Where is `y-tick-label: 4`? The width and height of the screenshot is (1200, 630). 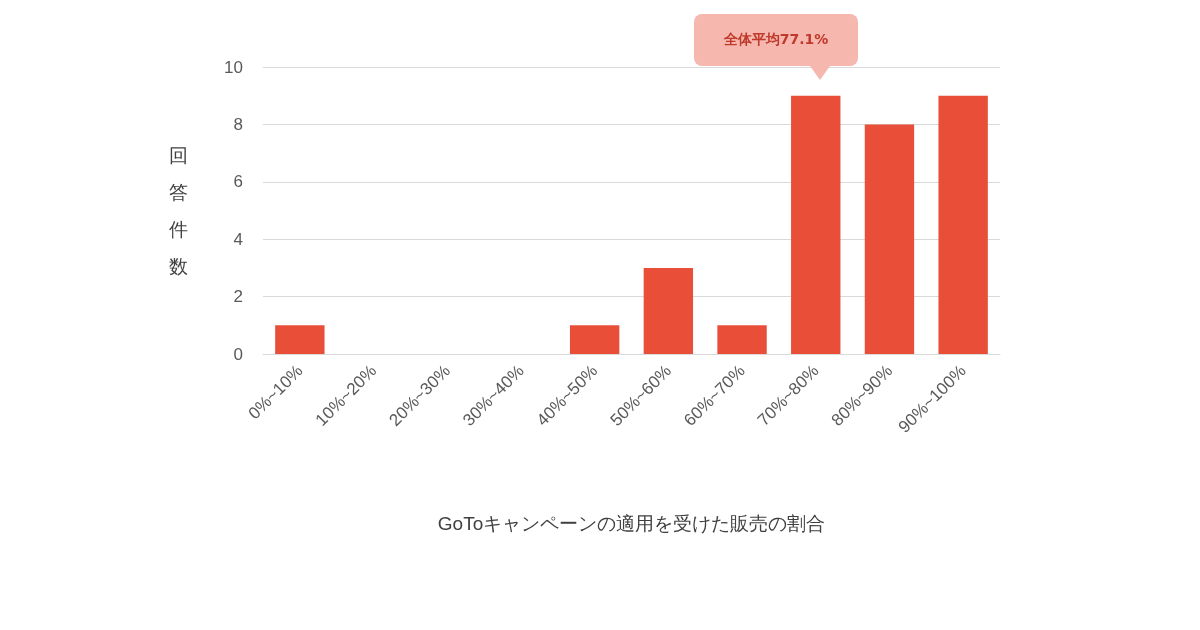
y-tick-label: 4 is located at coordinates (238, 239).